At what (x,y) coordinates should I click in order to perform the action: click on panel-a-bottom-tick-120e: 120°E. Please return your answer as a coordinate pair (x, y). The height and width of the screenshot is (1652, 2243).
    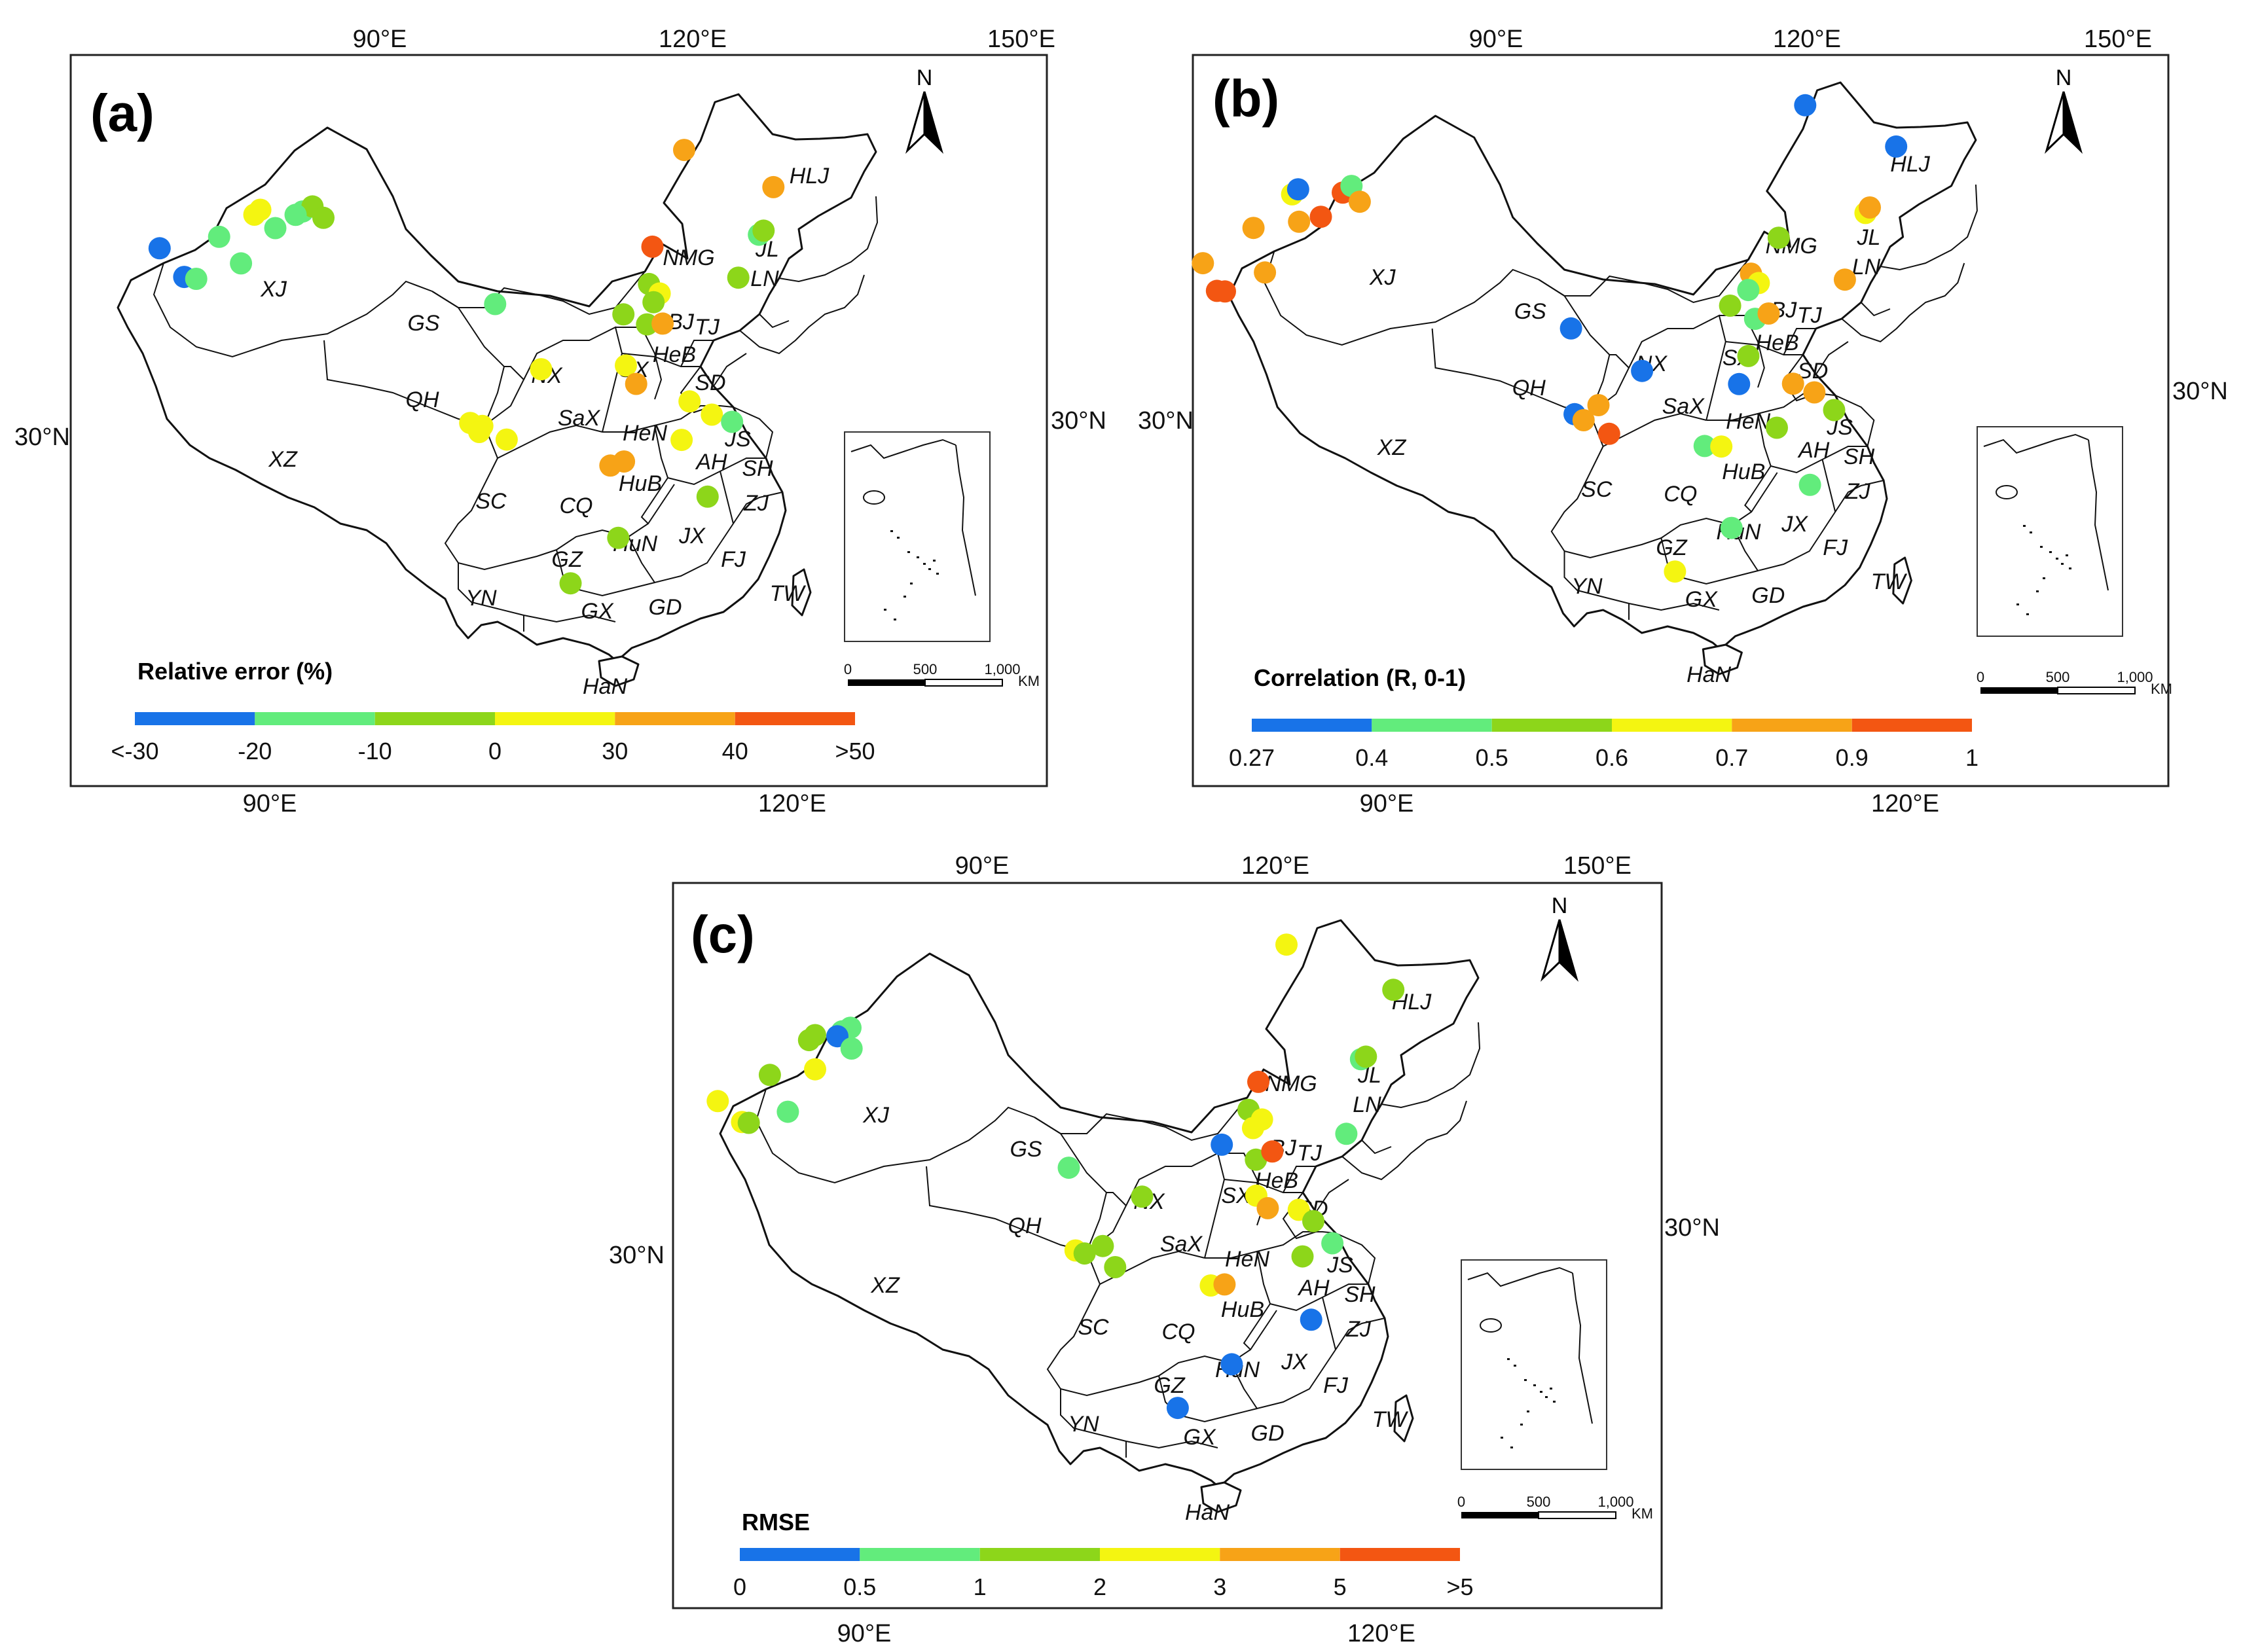
    Looking at the image, I should click on (792, 804).